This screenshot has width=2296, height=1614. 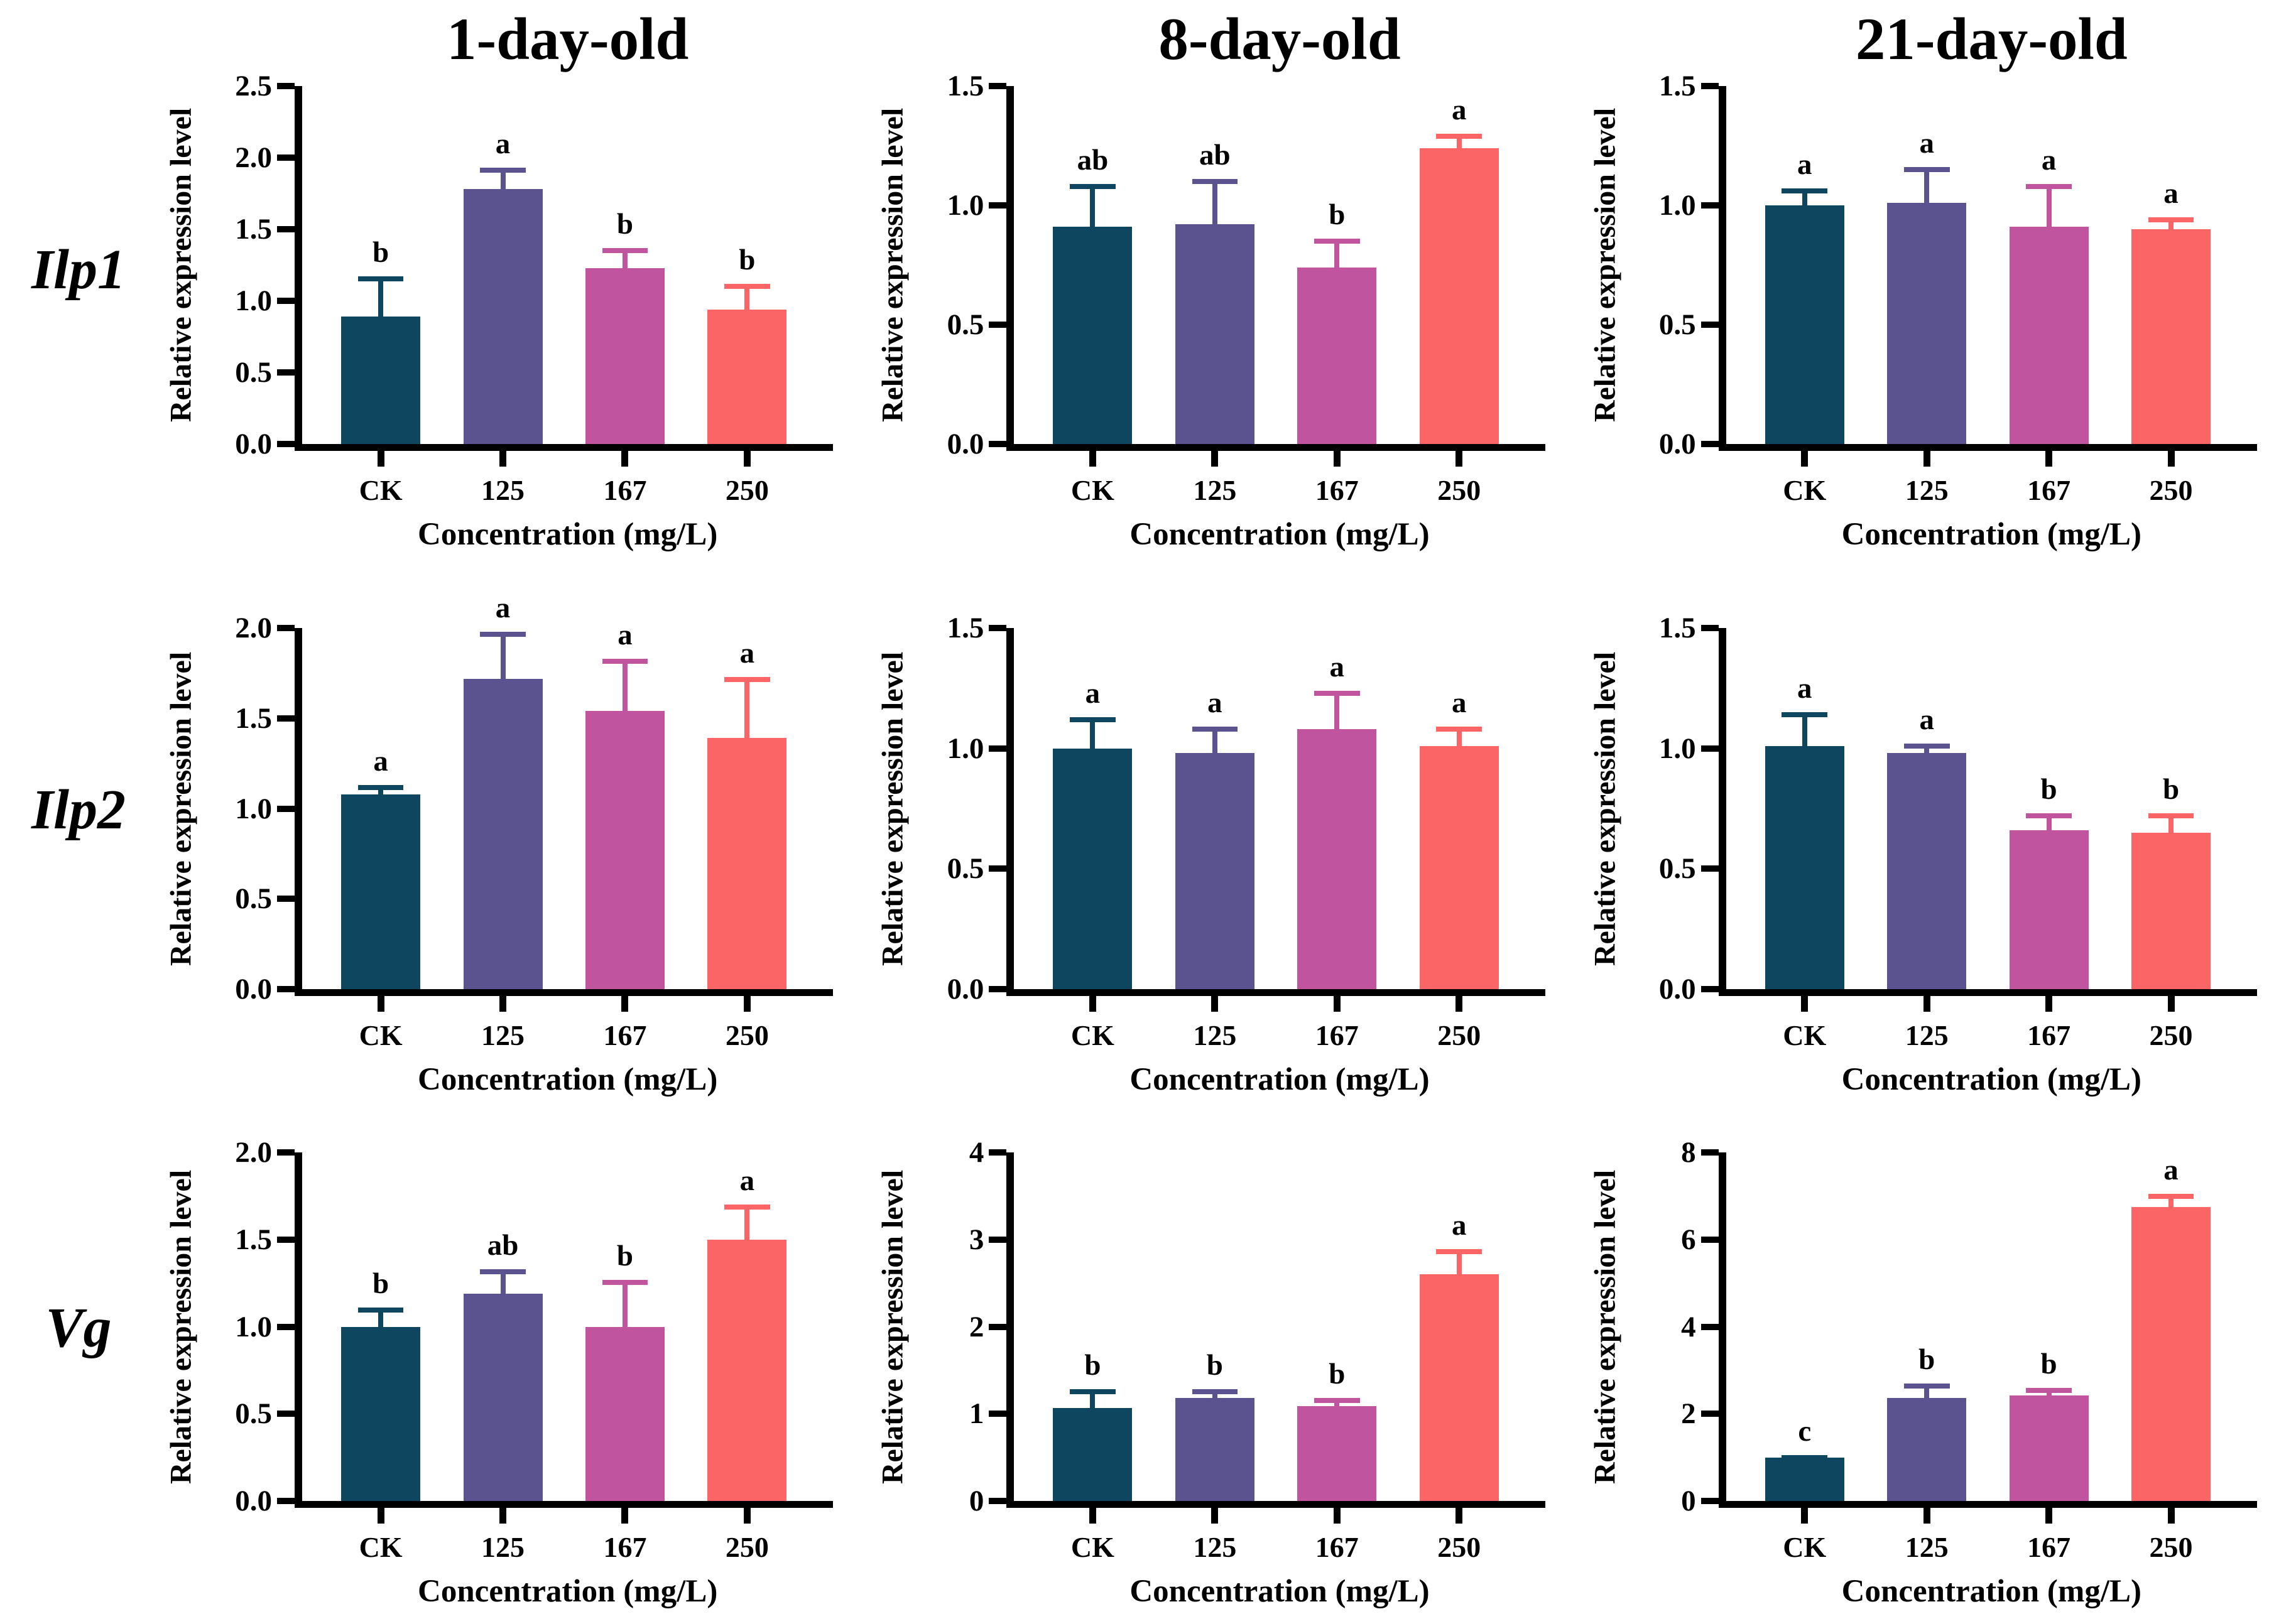 What do you see at coordinates (1279, 39) in the screenshot?
I see `chart-title: 8-day-old` at bounding box center [1279, 39].